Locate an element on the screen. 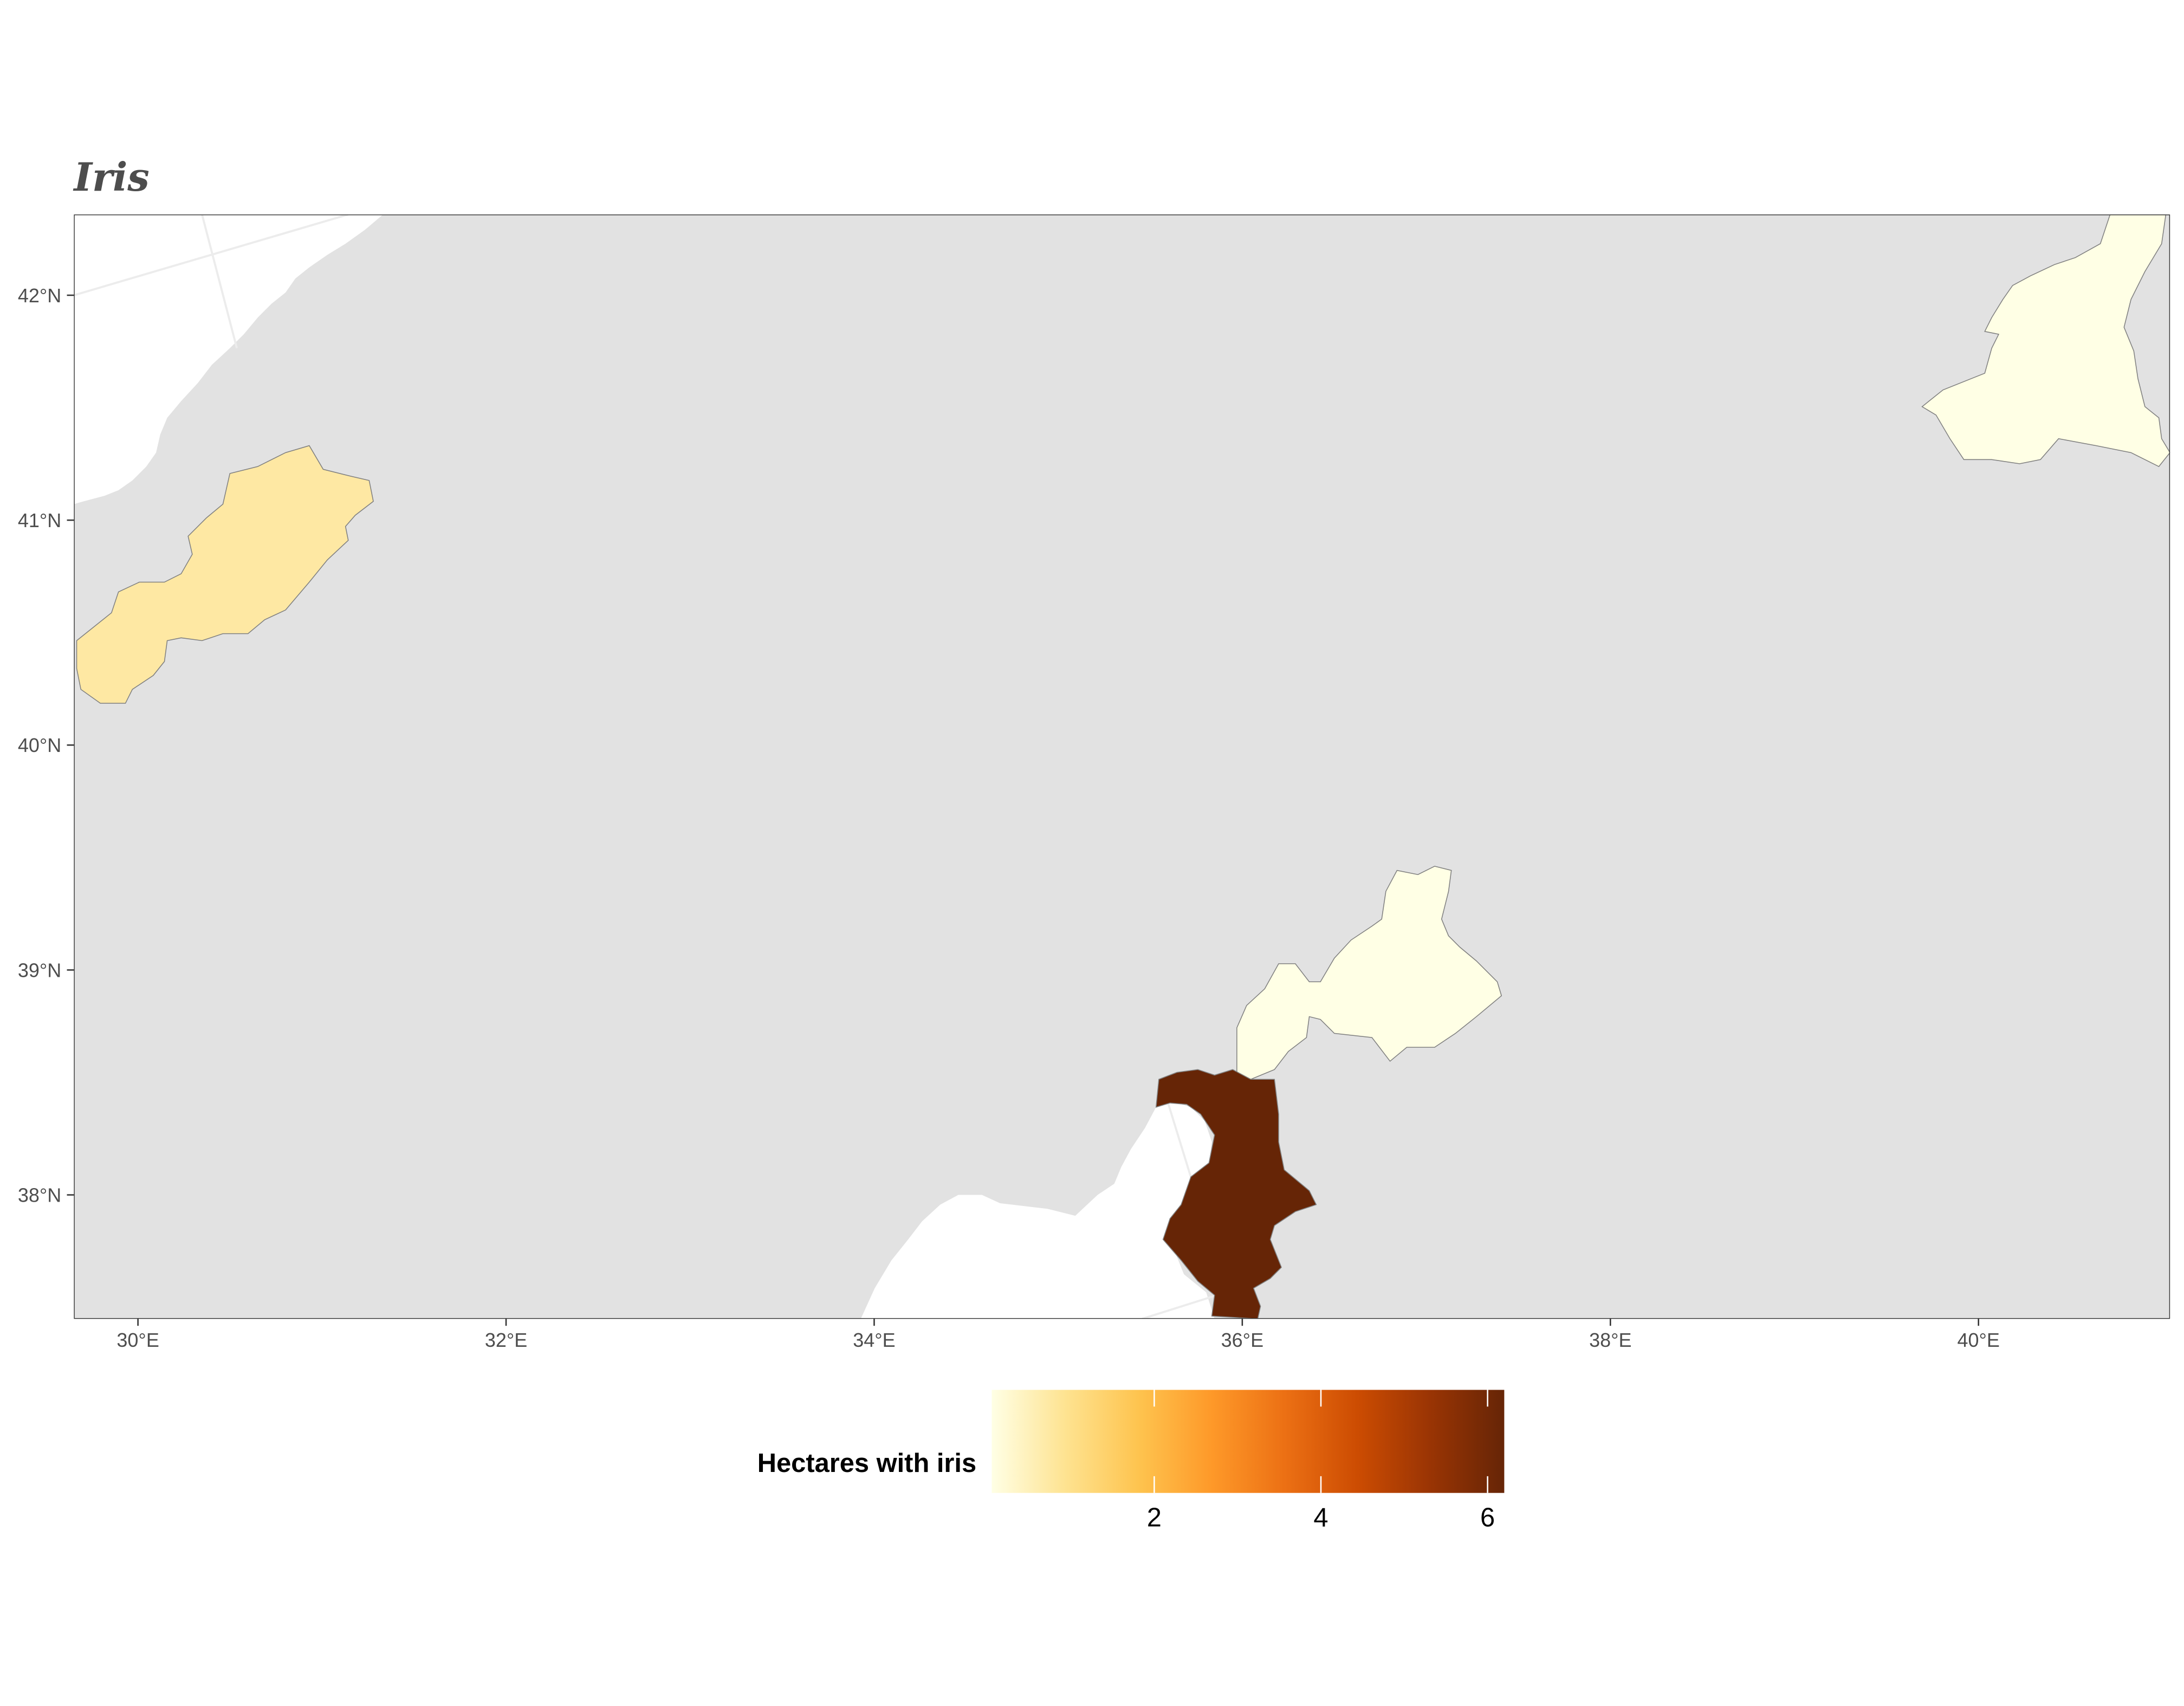  x-tick-label: 40°E is located at coordinates (1978, 1340).